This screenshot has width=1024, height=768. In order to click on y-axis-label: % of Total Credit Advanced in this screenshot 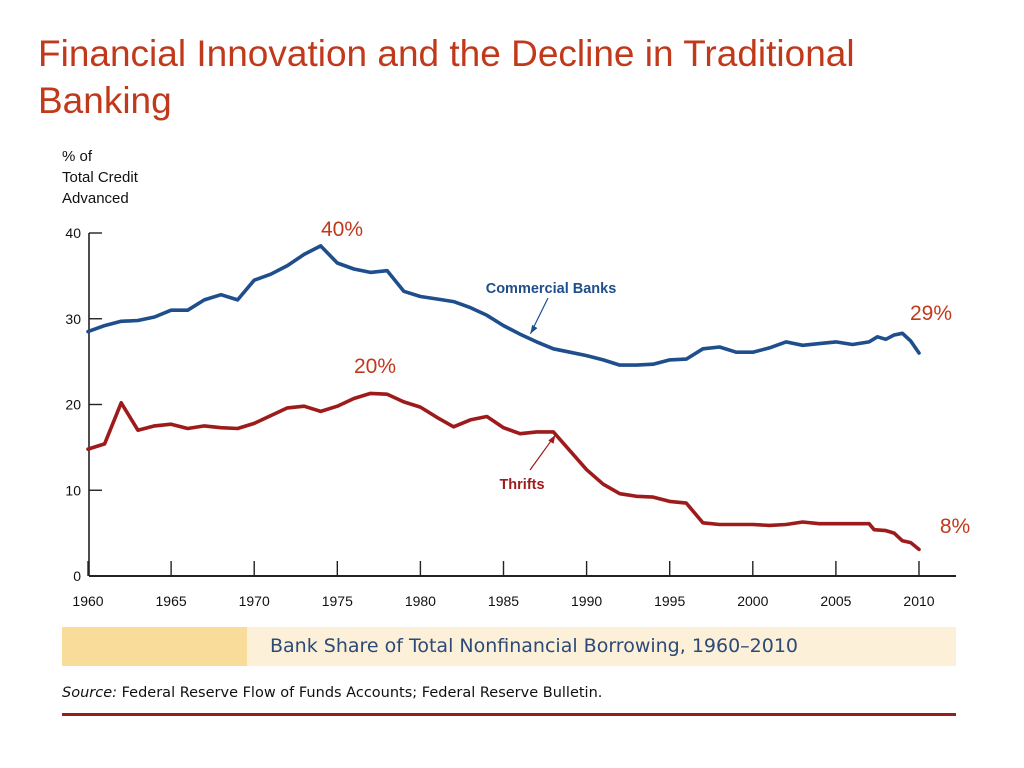, I will do `click(100, 177)`.